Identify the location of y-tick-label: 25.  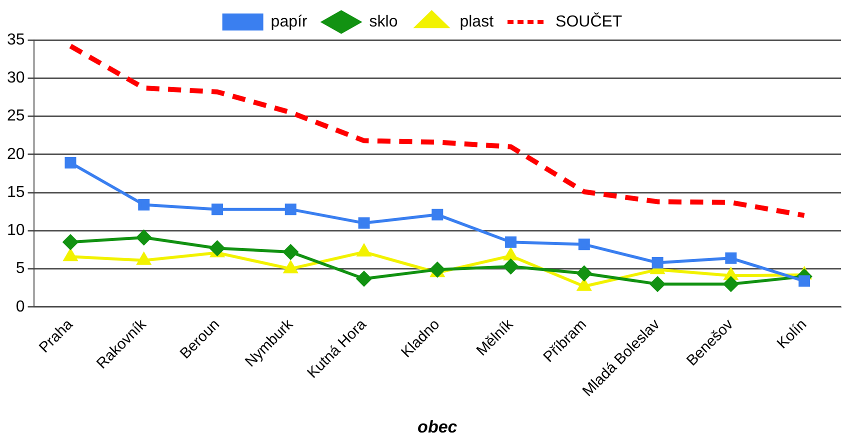
(16, 116).